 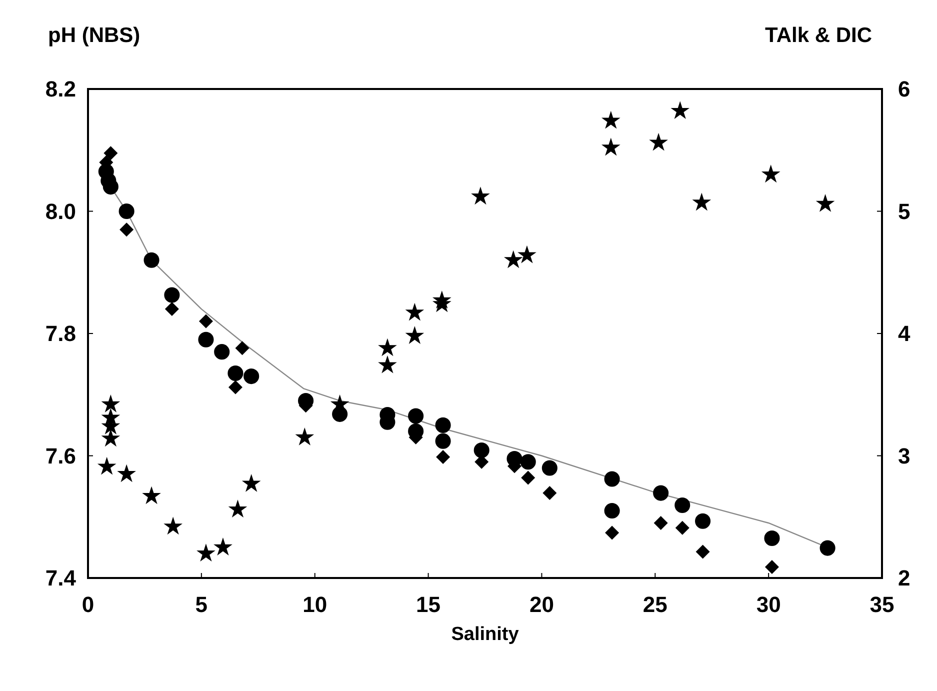 What do you see at coordinates (904, 455) in the screenshot?
I see `y2-tick-label: 3` at bounding box center [904, 455].